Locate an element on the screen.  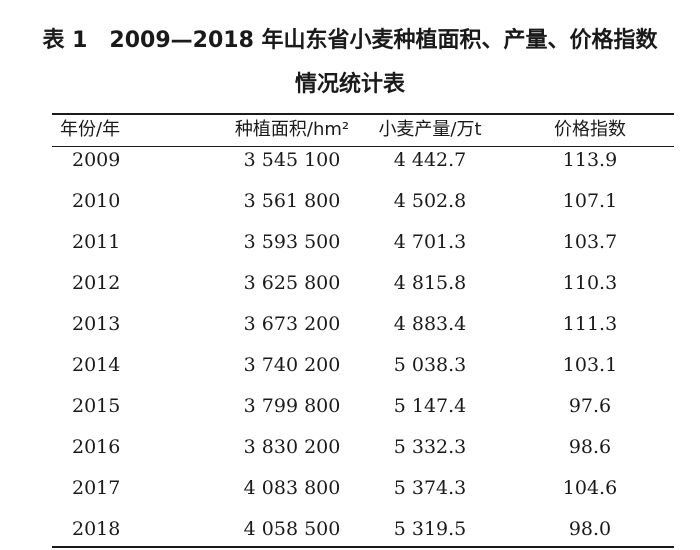
table-row: 2016 3 830 200 5 332.3 98.6 is located at coordinates (363, 447).